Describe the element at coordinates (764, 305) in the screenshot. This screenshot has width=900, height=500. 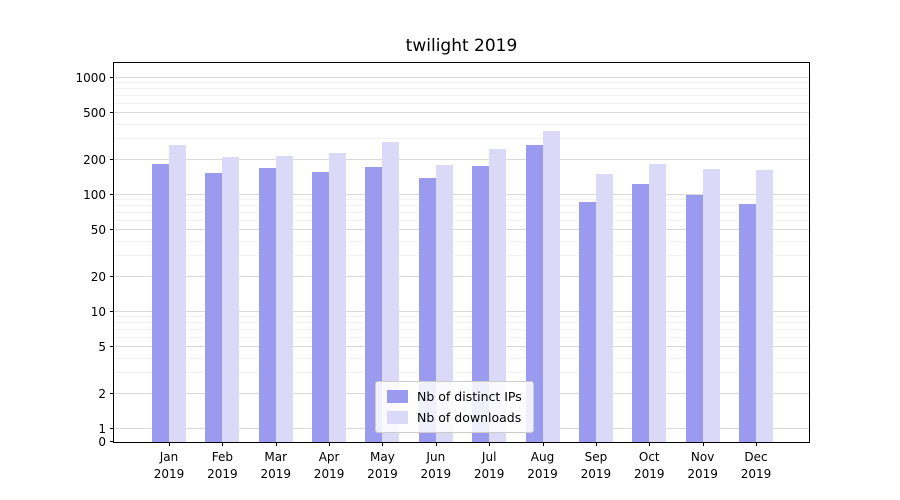
I see `bar-downloads-dec-2019` at that location.